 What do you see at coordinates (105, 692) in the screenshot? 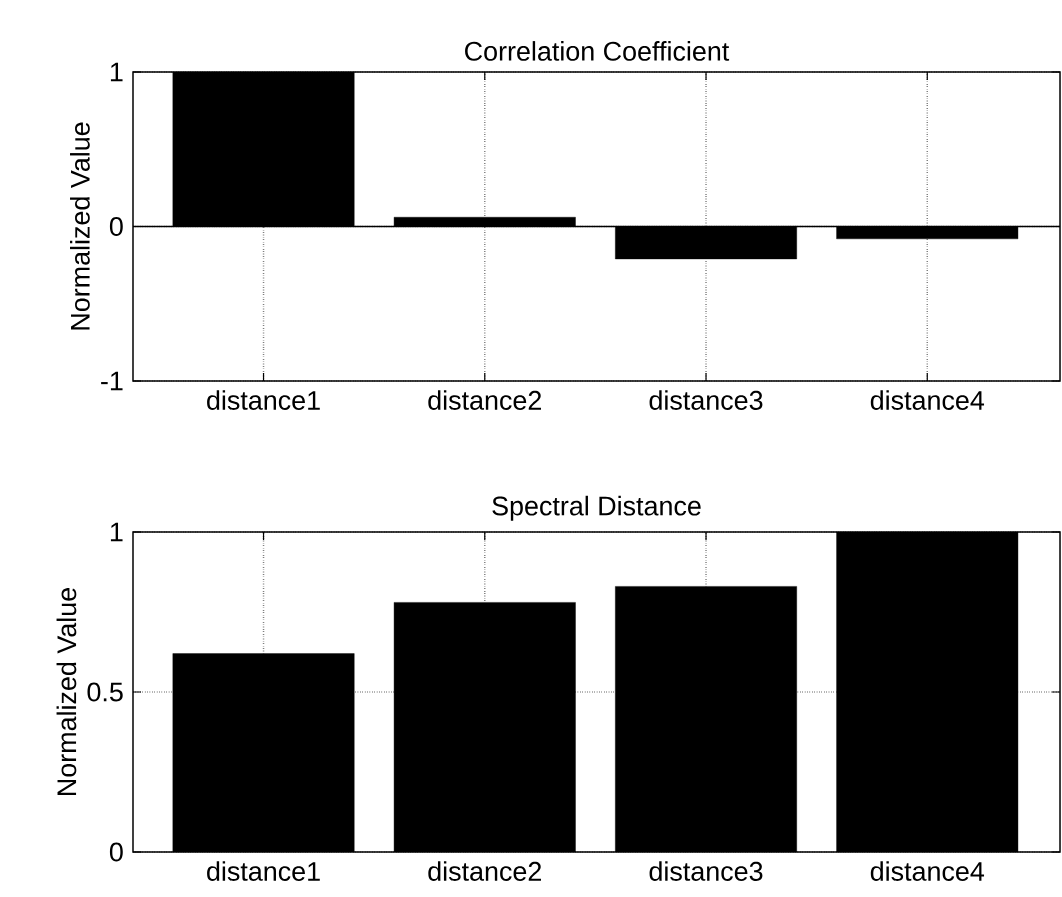
I see `y-tick-label: 0.5` at bounding box center [105, 692].